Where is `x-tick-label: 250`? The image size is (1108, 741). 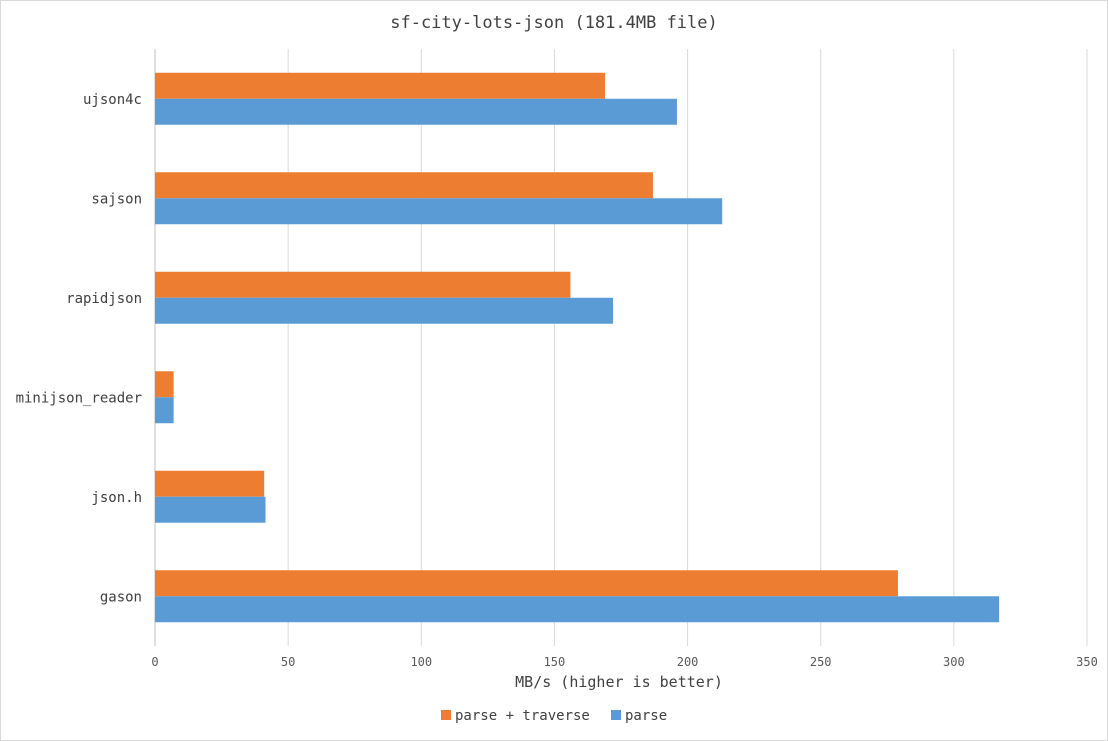 x-tick-label: 250 is located at coordinates (821, 662).